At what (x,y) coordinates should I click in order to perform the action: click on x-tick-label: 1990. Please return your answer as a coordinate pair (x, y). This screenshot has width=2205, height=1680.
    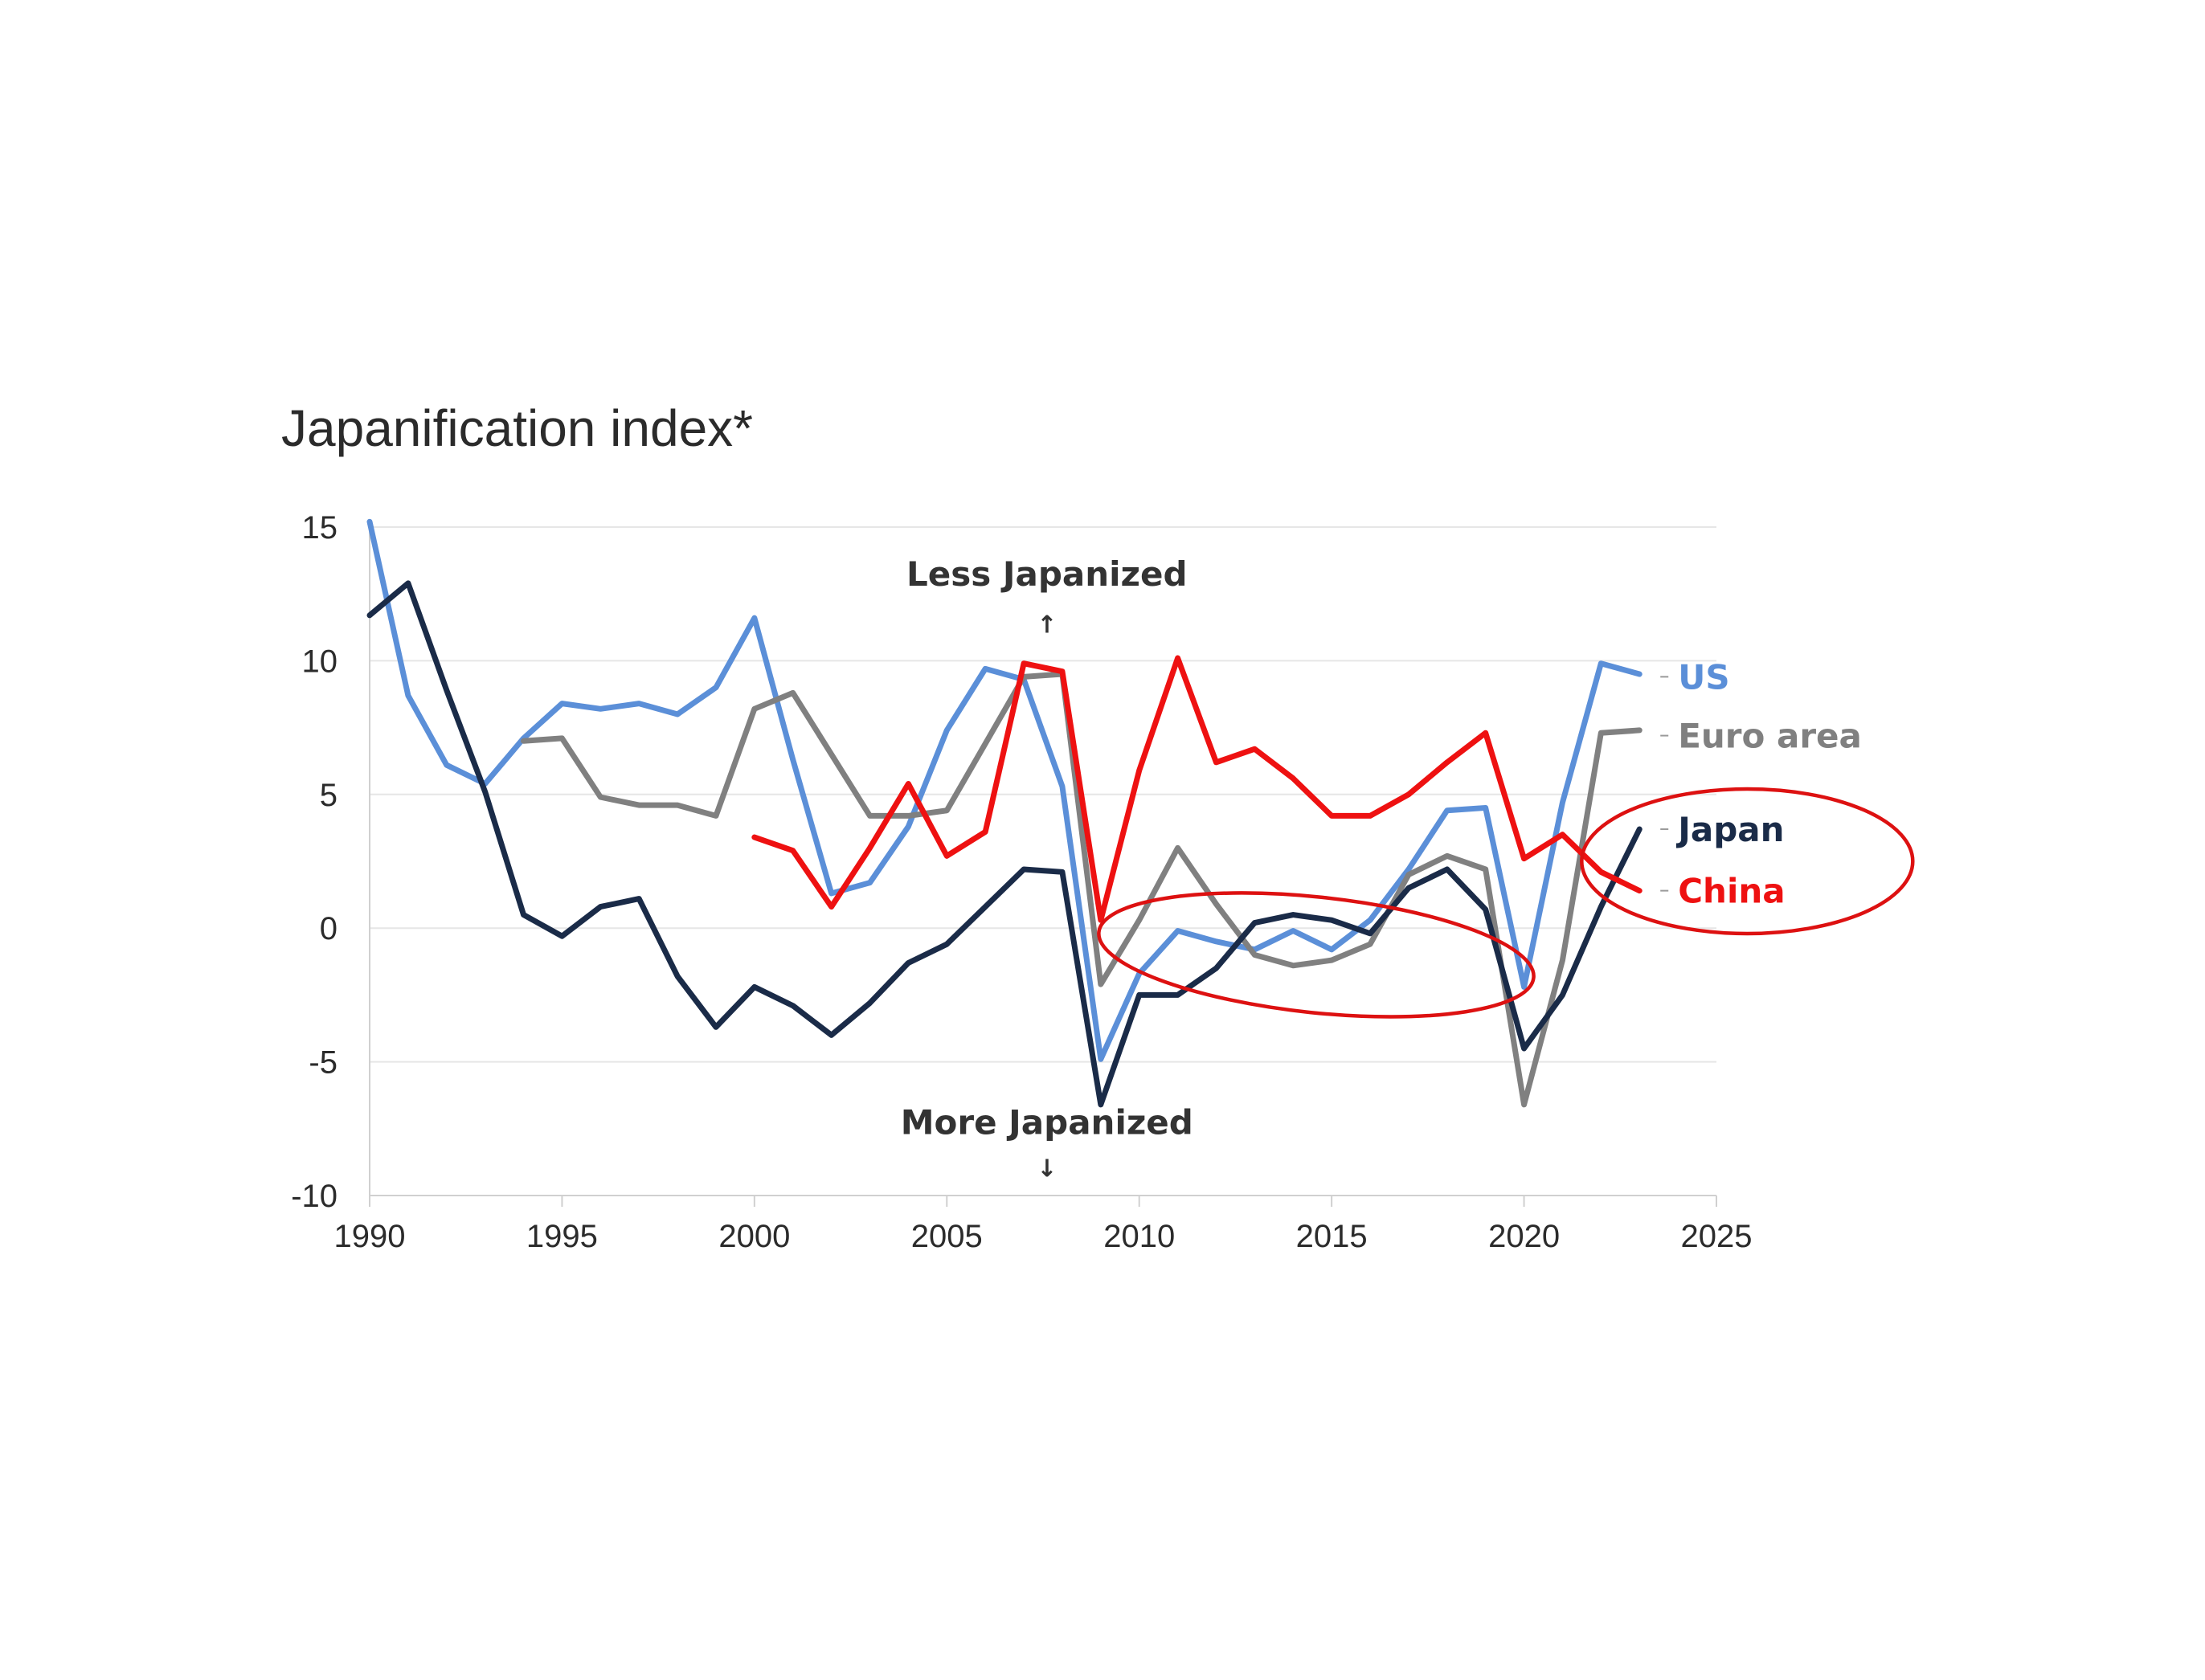
    Looking at the image, I should click on (370, 1236).